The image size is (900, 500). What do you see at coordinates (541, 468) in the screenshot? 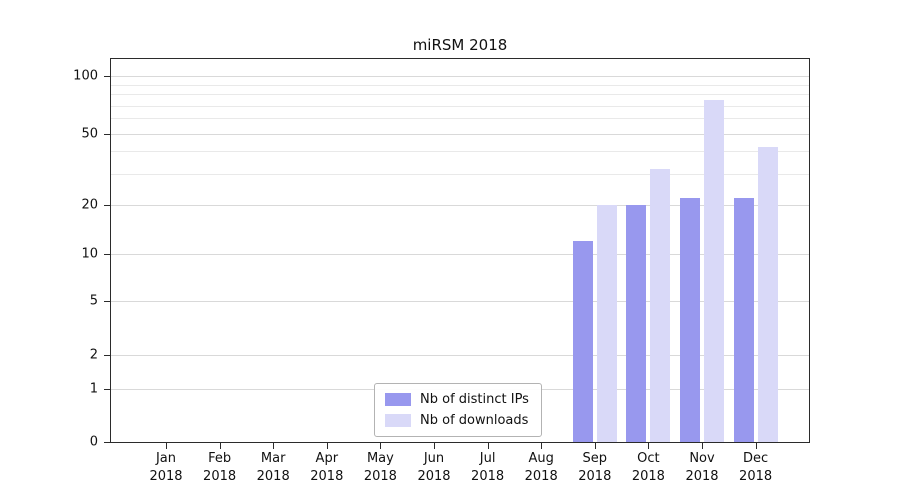
I see `xtick-label-aug: Aug 2018` at bounding box center [541, 468].